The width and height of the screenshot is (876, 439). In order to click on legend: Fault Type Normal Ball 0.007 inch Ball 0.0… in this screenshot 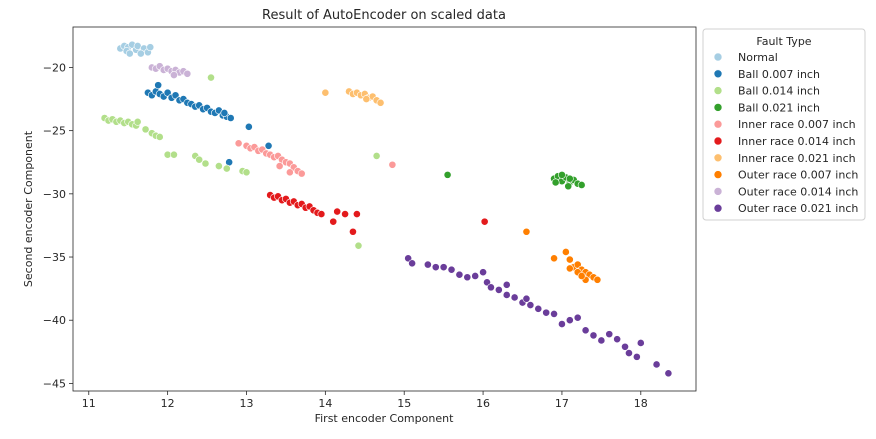, I will do `click(784, 124)`.